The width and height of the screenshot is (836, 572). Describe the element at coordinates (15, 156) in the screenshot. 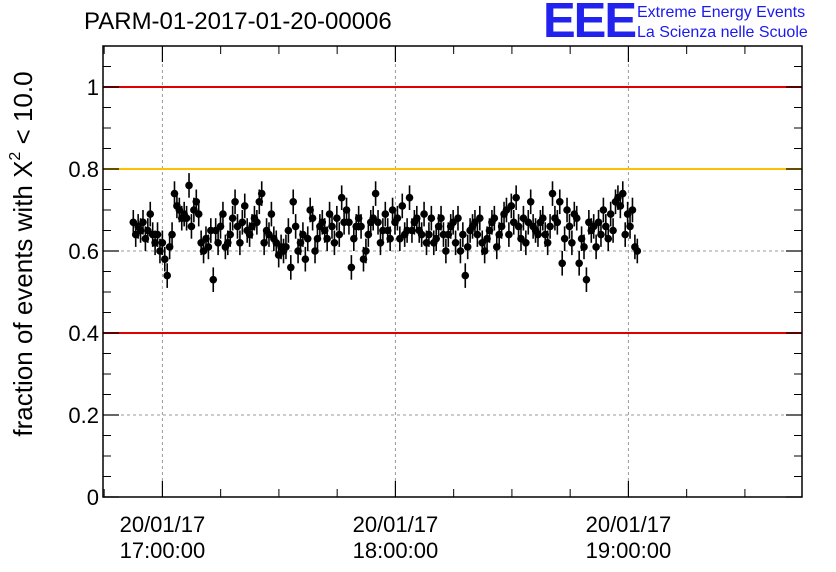

I see `y-axis-label-sup: 2` at that location.